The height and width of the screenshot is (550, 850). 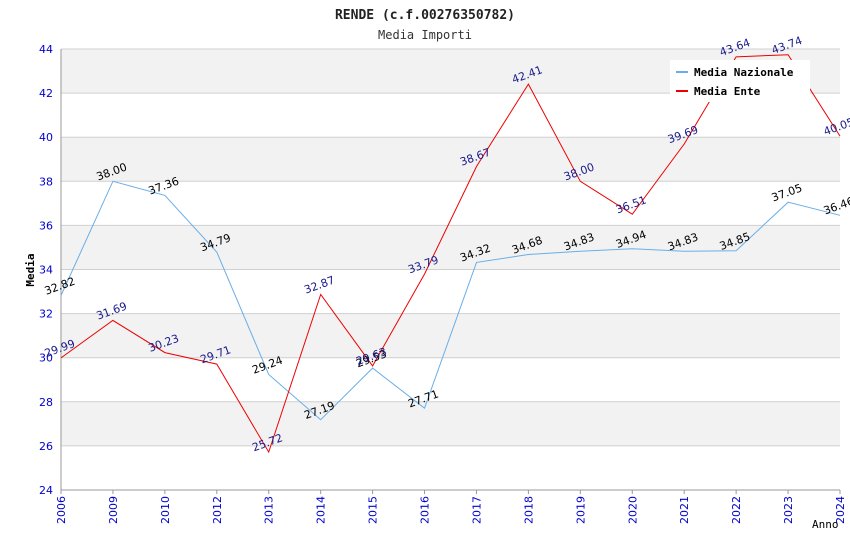 I want to click on x-tick-label: 2024, so click(x=840, y=510).